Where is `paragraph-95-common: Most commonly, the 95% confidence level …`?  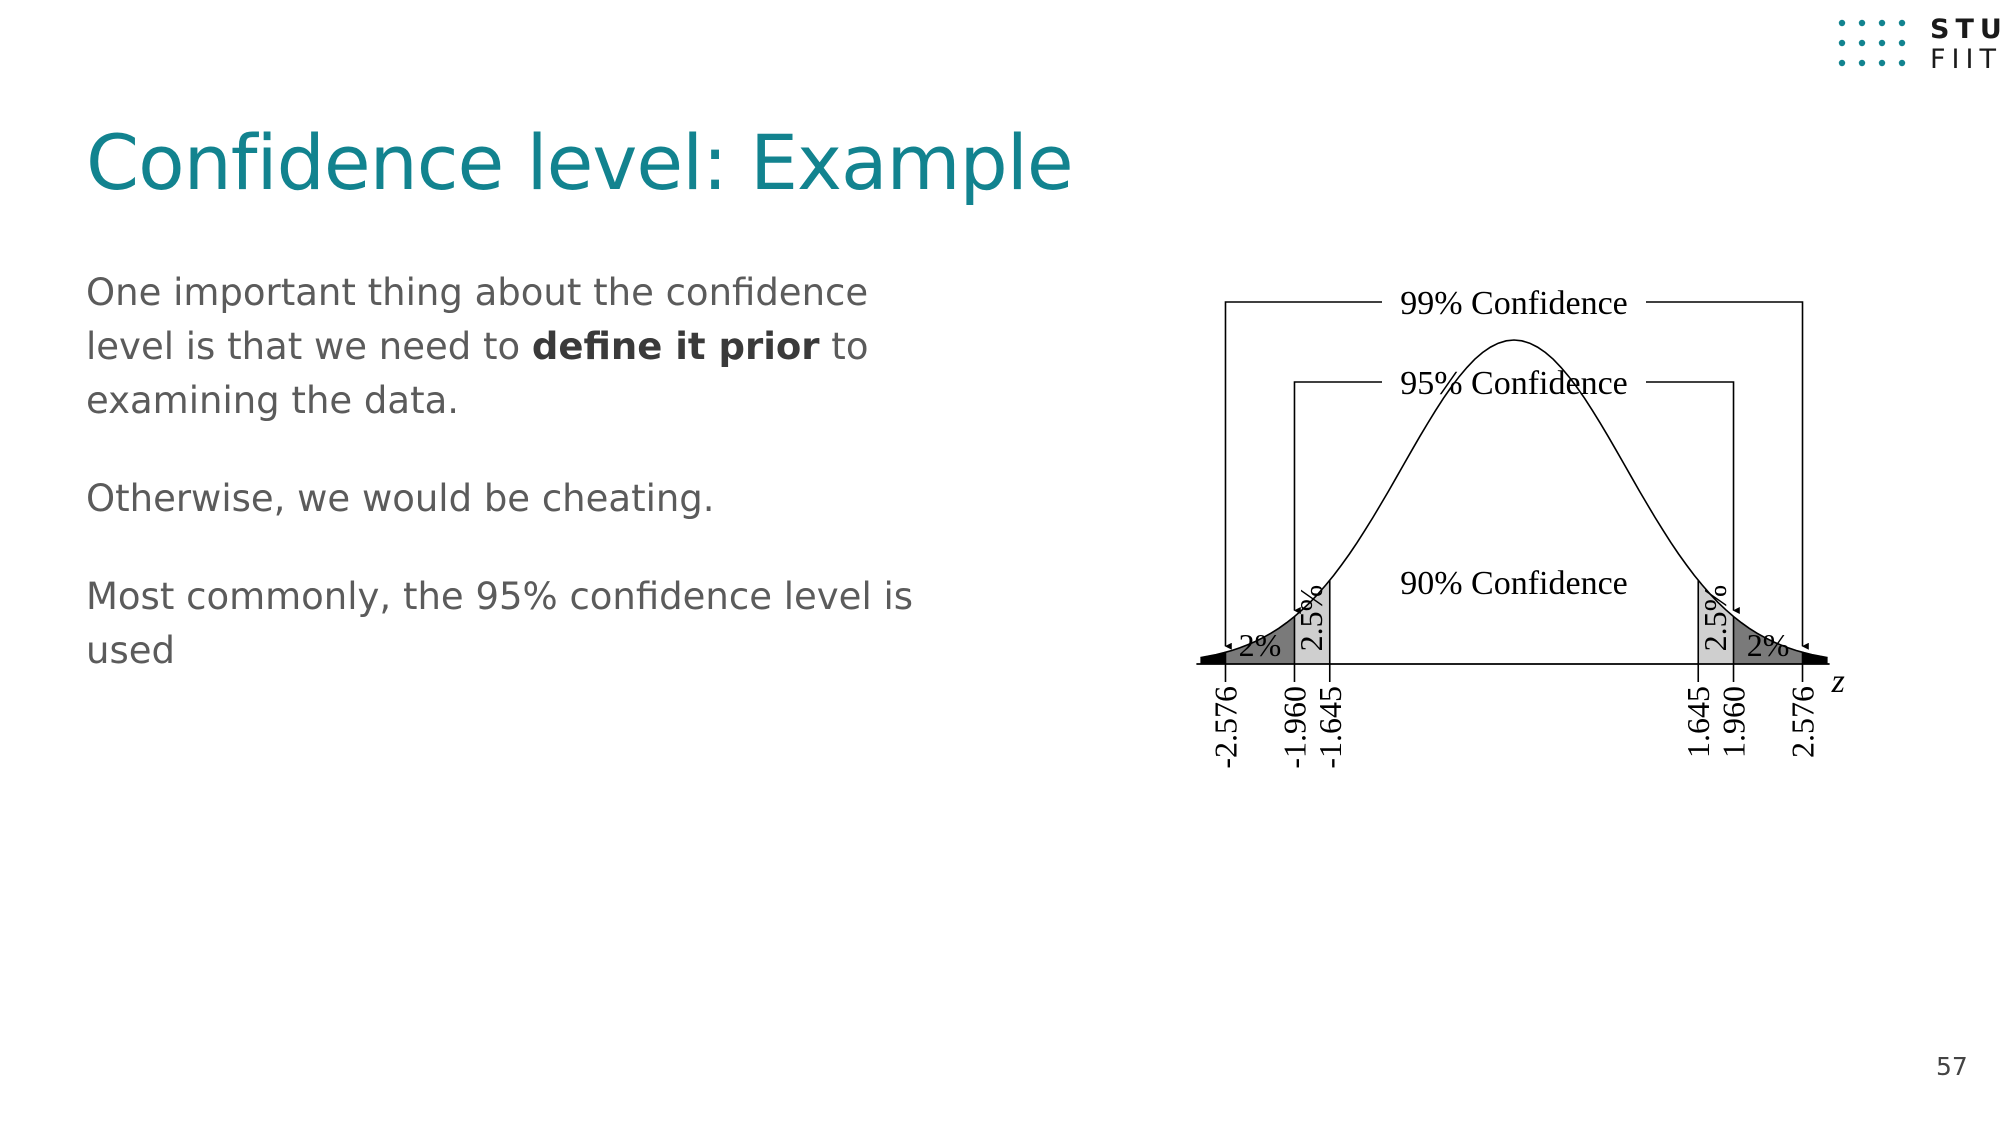 paragraph-95-common: Most commonly, the 95% confidence level … is located at coordinates (500, 623).